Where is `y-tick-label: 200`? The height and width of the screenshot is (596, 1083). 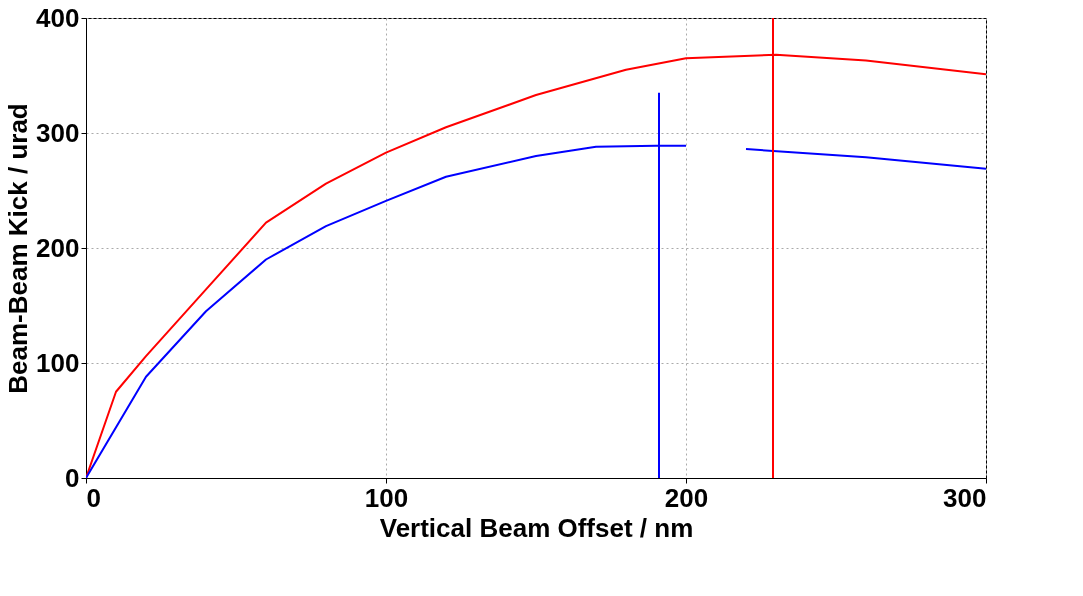
y-tick-label: 200 is located at coordinates (58, 247).